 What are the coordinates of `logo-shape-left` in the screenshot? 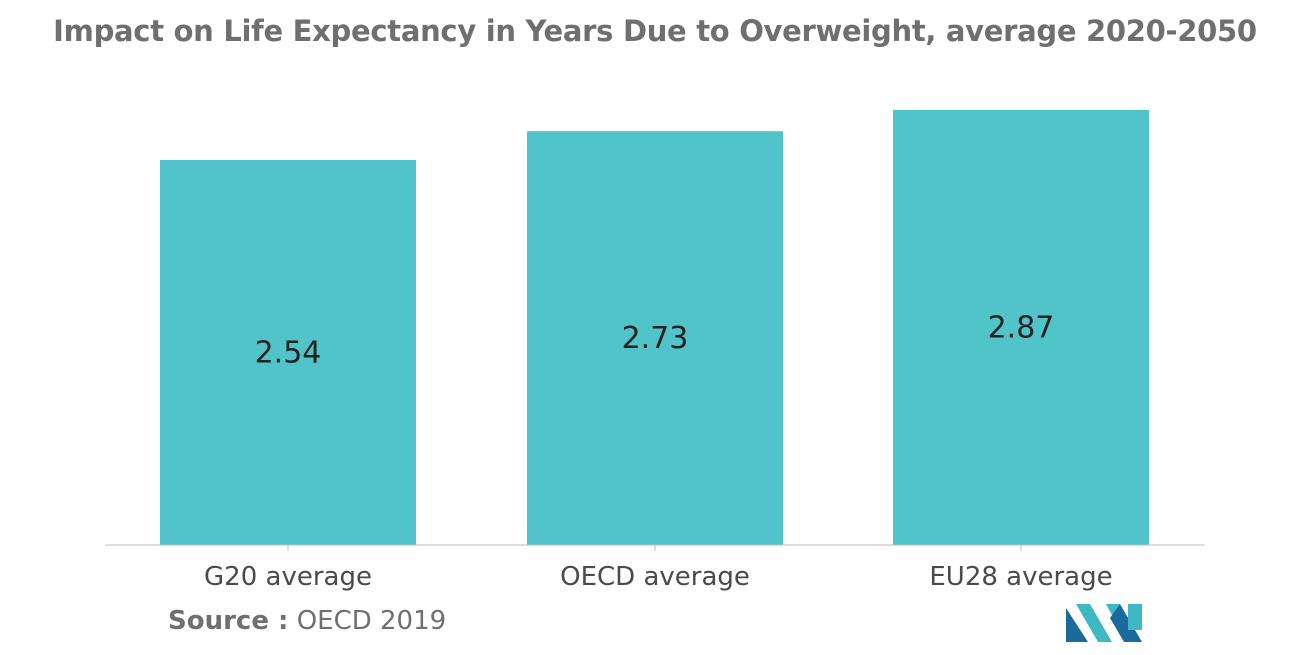 It's located at (1077, 625).